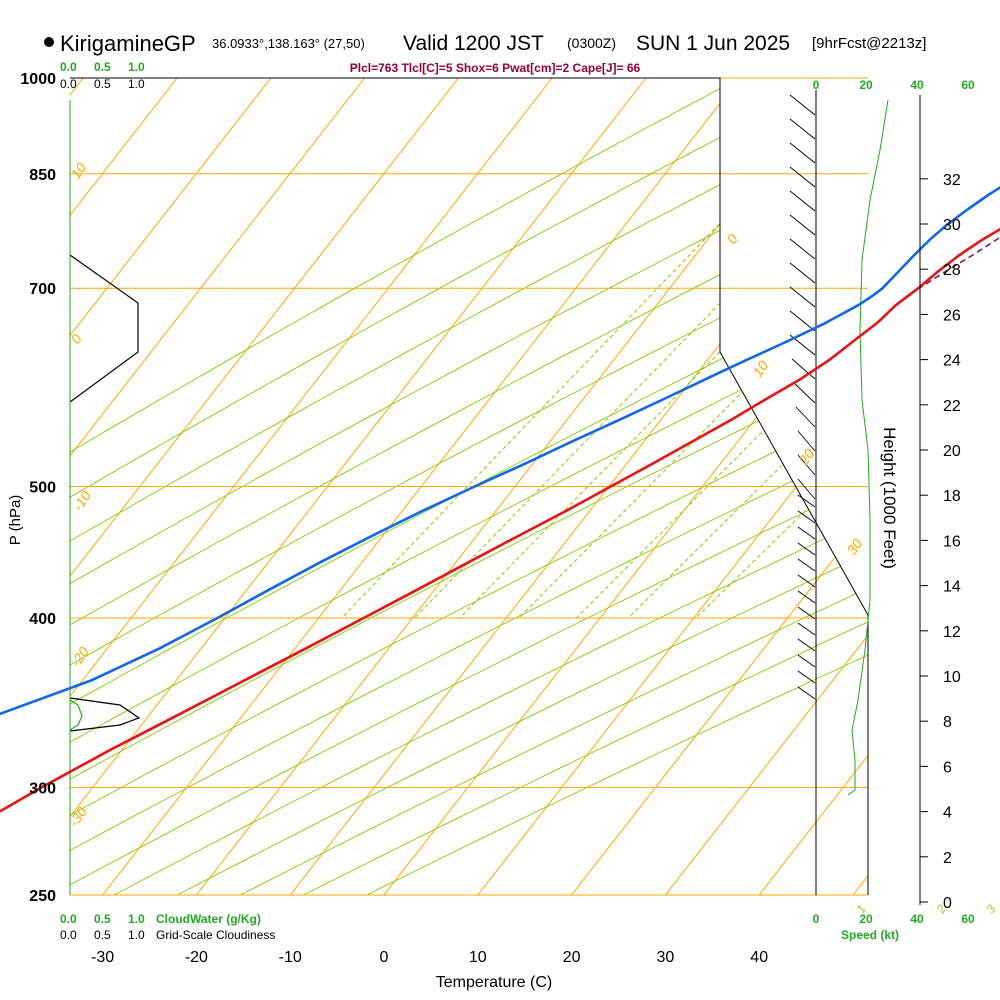 This screenshot has height=1000, width=1000. Describe the element at coordinates (49, 42) in the screenshot. I see `station-dot-icon` at that location.